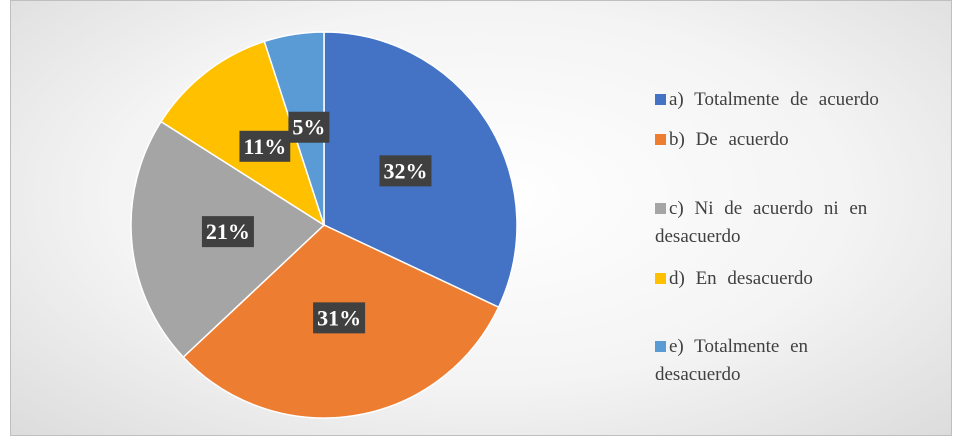 The height and width of the screenshot is (436, 960). Describe the element at coordinates (729, 139) in the screenshot. I see `legend-label: b) De acuerdo` at that location.